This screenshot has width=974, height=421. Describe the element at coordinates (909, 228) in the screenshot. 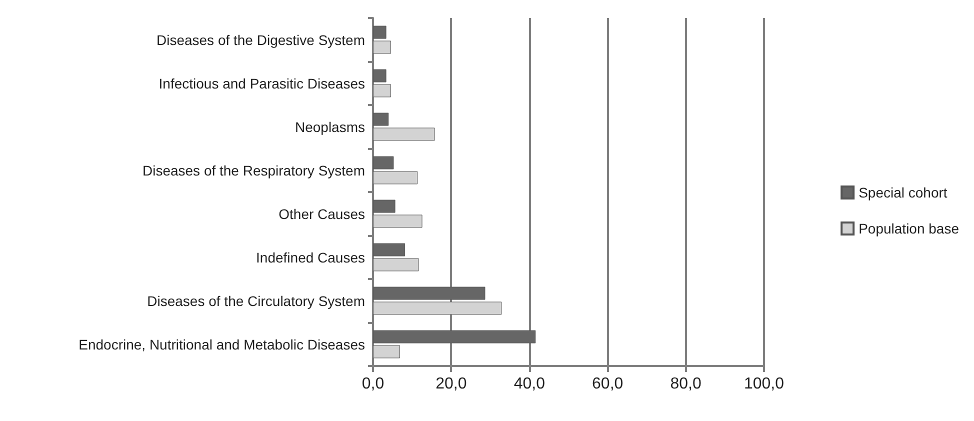

I see `legend-label: Population base` at that location.